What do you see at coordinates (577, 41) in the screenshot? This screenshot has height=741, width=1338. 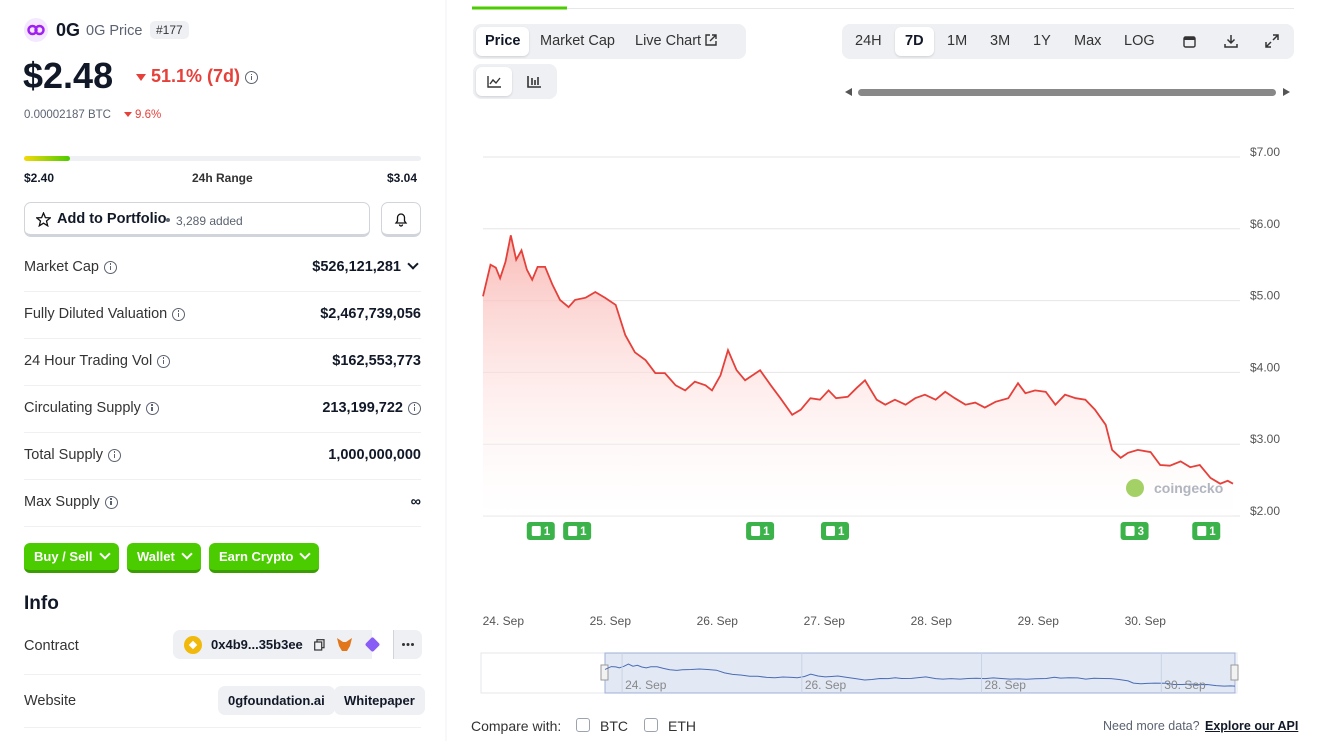 I see `chart-tab: Market Cap` at bounding box center [577, 41].